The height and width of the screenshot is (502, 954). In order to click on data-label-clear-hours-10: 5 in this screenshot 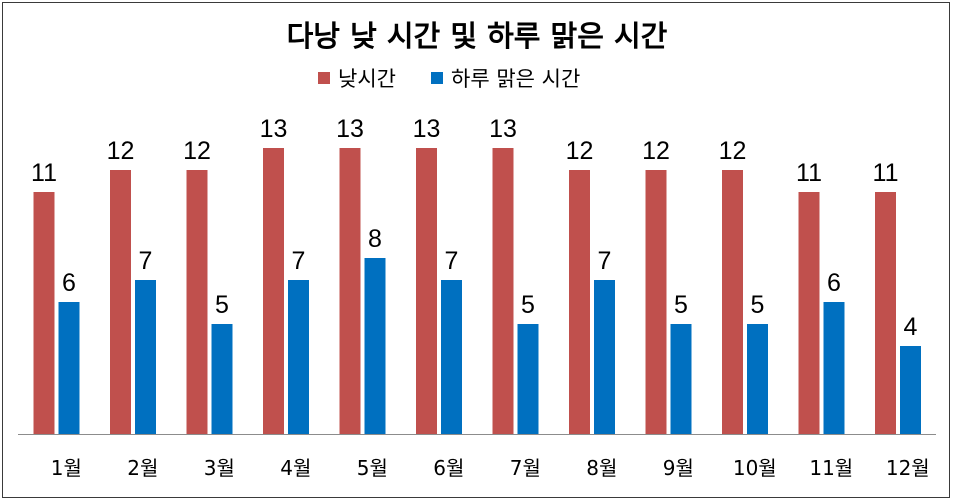, I will do `click(758, 305)`.